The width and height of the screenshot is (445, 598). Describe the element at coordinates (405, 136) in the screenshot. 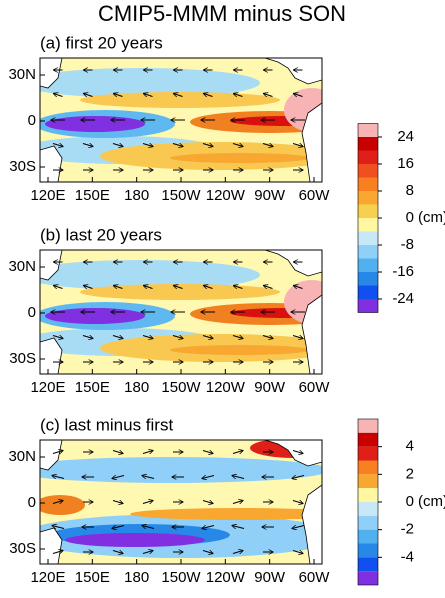

I see `colorbar-tick-label: 24` at that location.